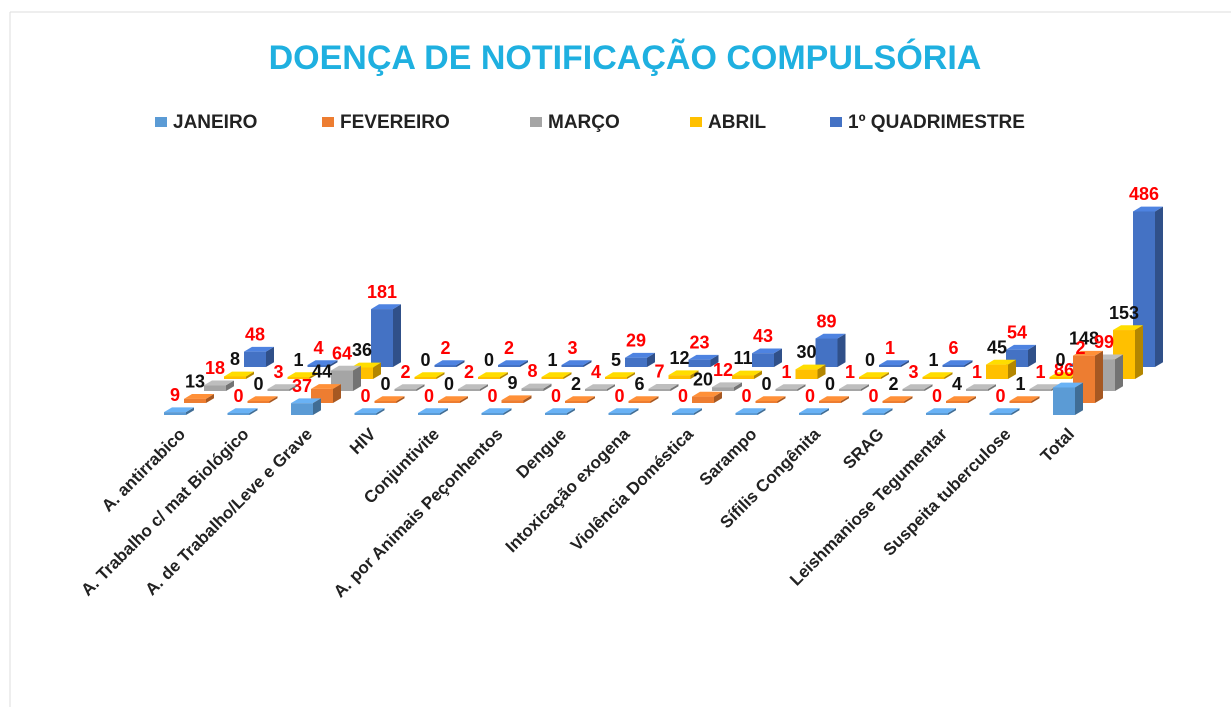 The width and height of the screenshot is (1231, 707). Describe the element at coordinates (953, 348) in the screenshot. I see `data-label: 6` at that location.